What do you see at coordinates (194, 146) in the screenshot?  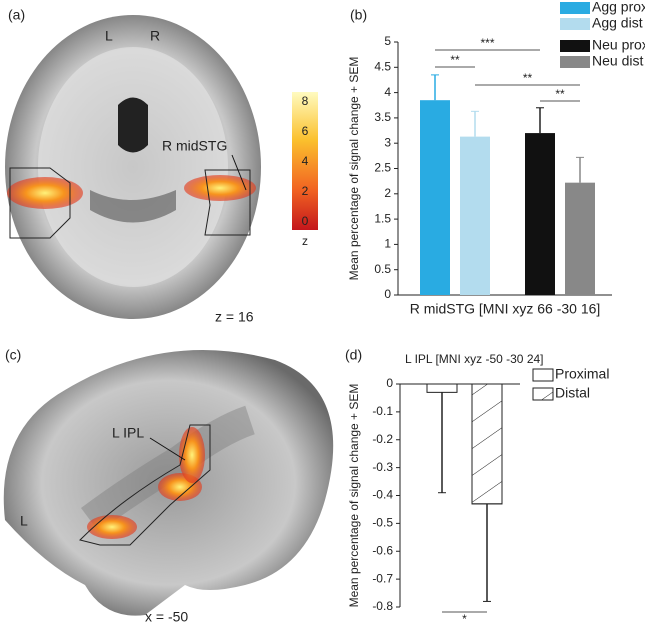 I see `region-label: R midSTG` at bounding box center [194, 146].